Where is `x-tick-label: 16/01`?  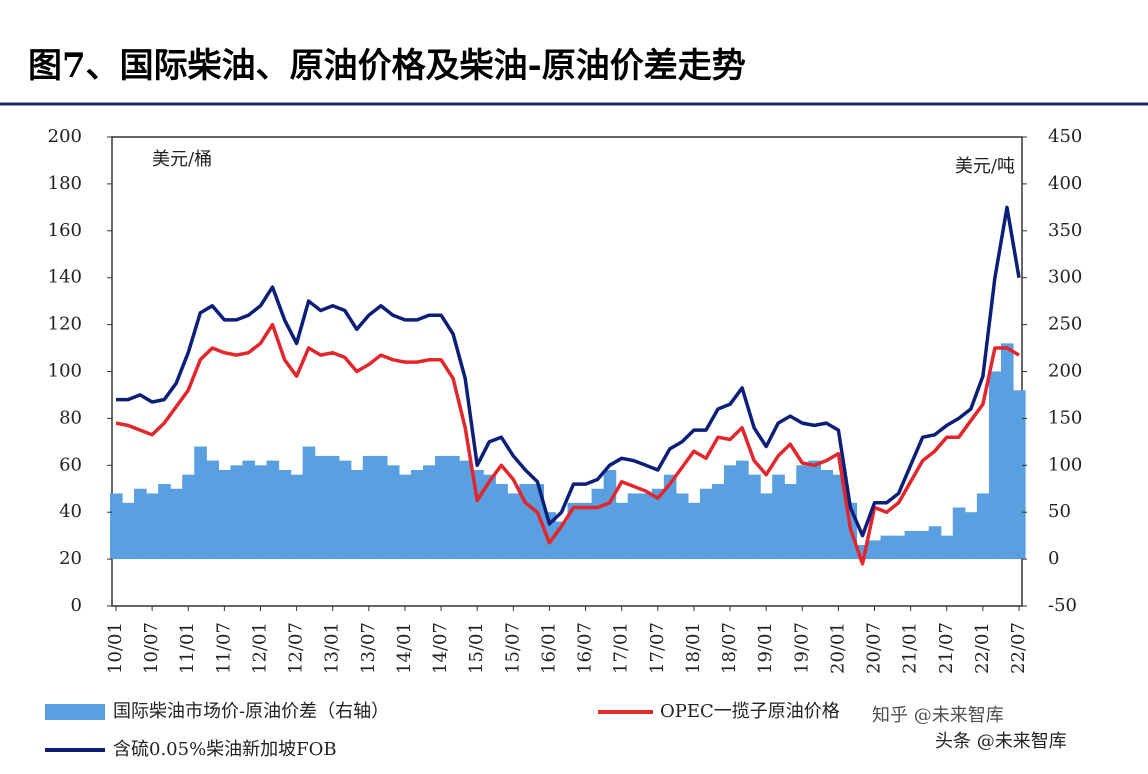
x-tick-label: 16/01 is located at coordinates (548, 648).